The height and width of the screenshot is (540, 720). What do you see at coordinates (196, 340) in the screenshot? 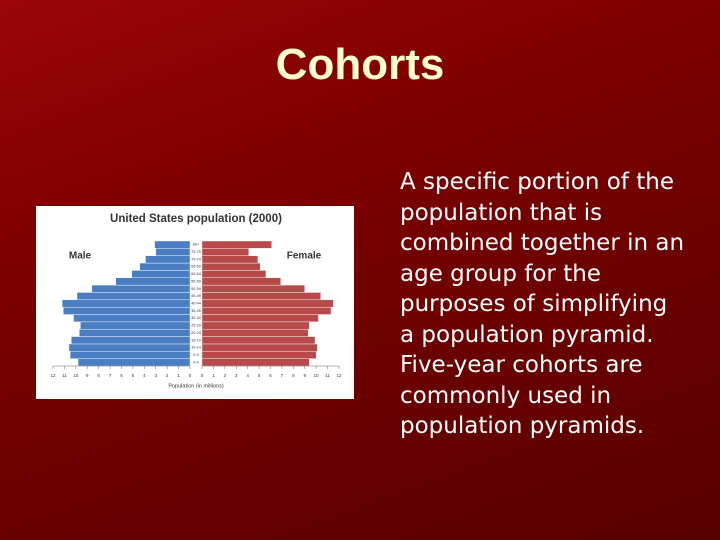
I see `age-label: 15-19` at bounding box center [196, 340].